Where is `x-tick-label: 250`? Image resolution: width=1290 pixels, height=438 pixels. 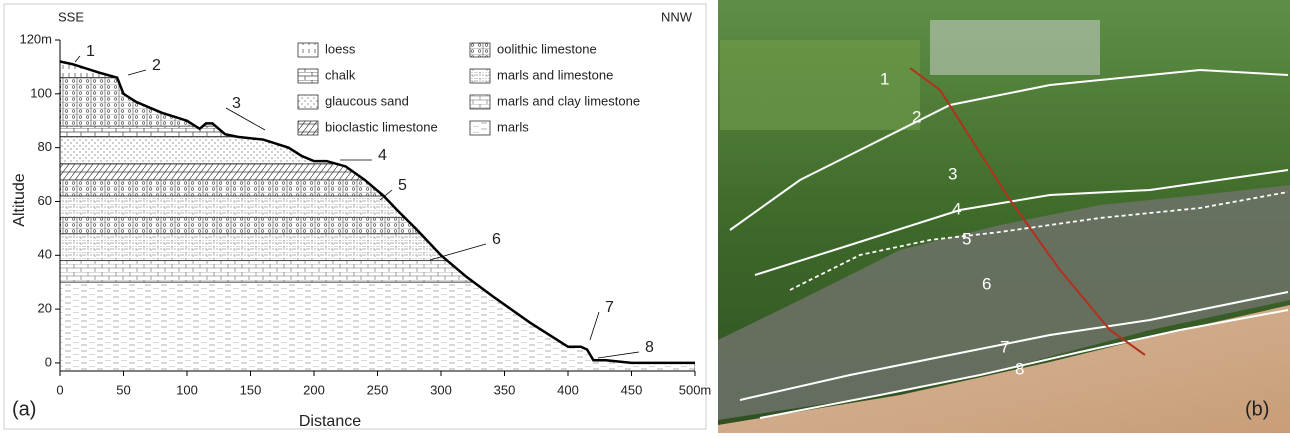
x-tick-label: 250 is located at coordinates (378, 389).